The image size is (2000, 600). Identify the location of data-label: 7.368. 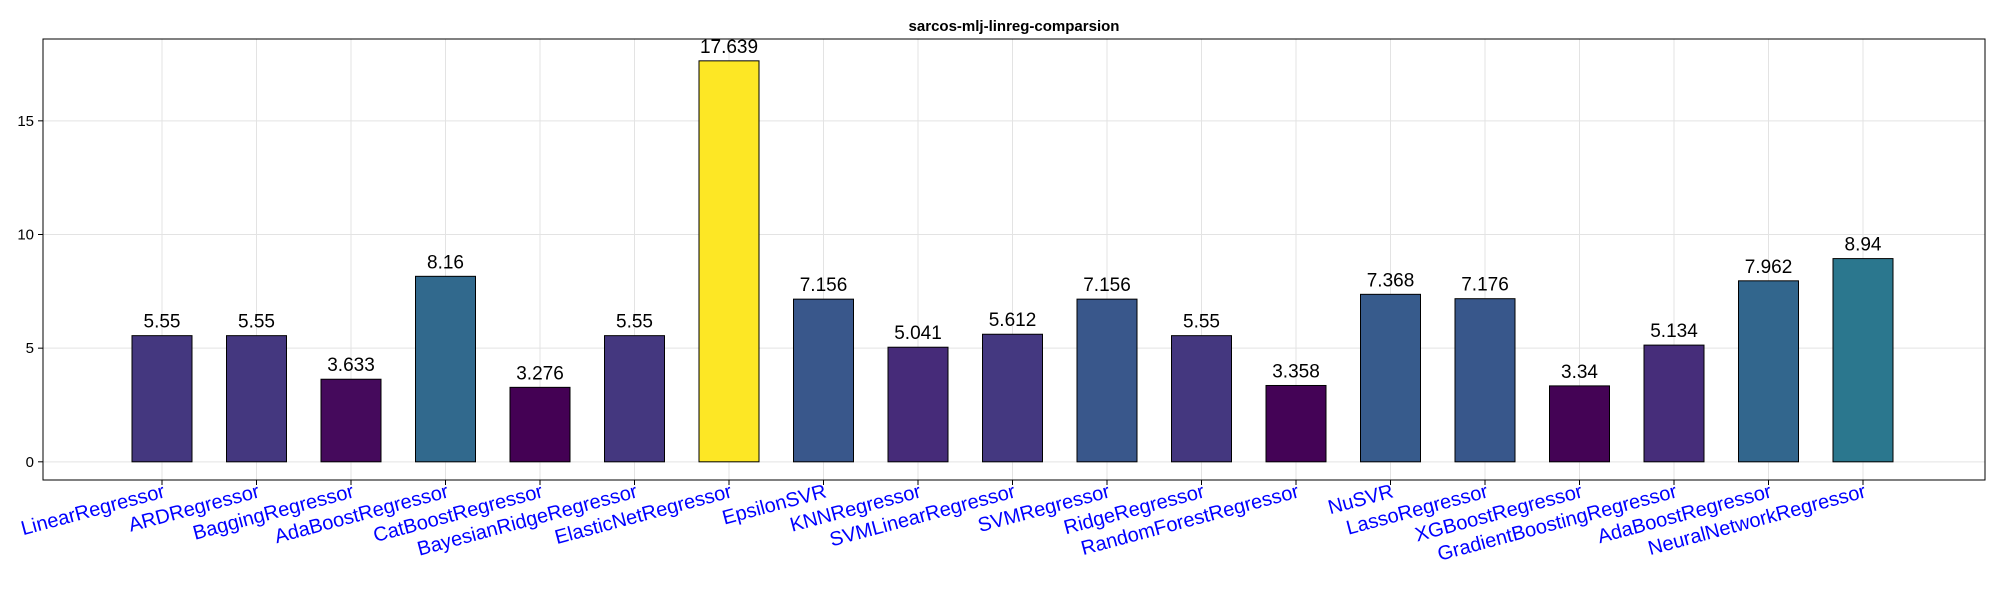
(1391, 280).